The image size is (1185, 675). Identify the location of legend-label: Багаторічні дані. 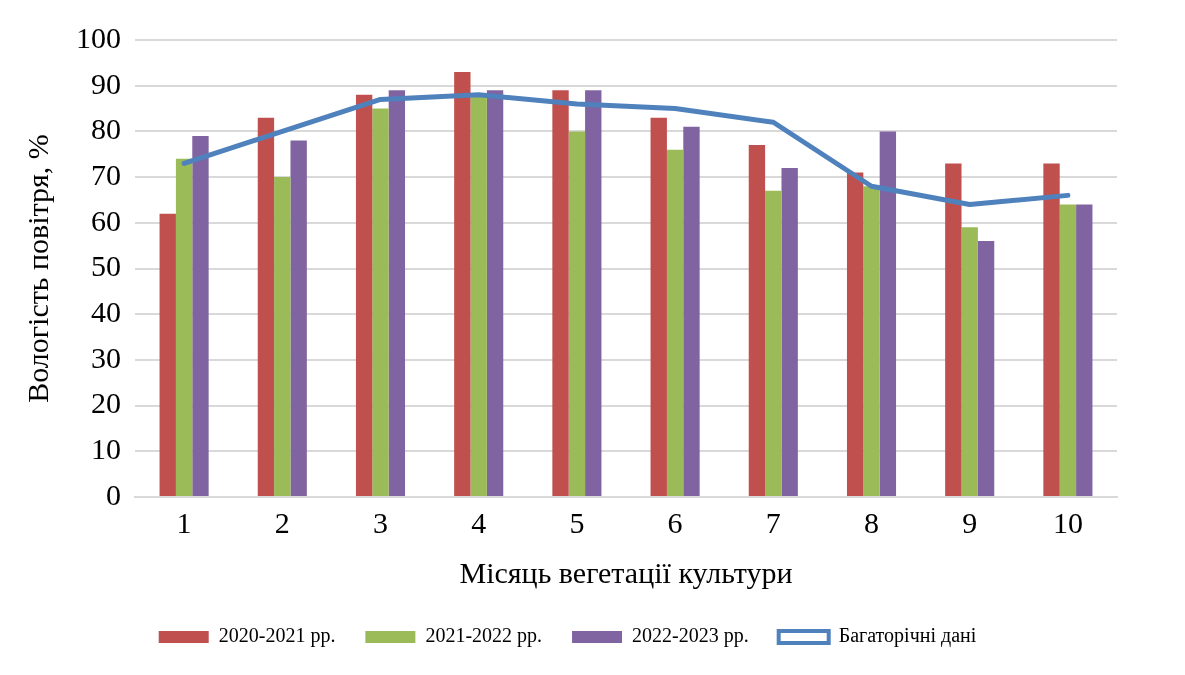
(907, 636).